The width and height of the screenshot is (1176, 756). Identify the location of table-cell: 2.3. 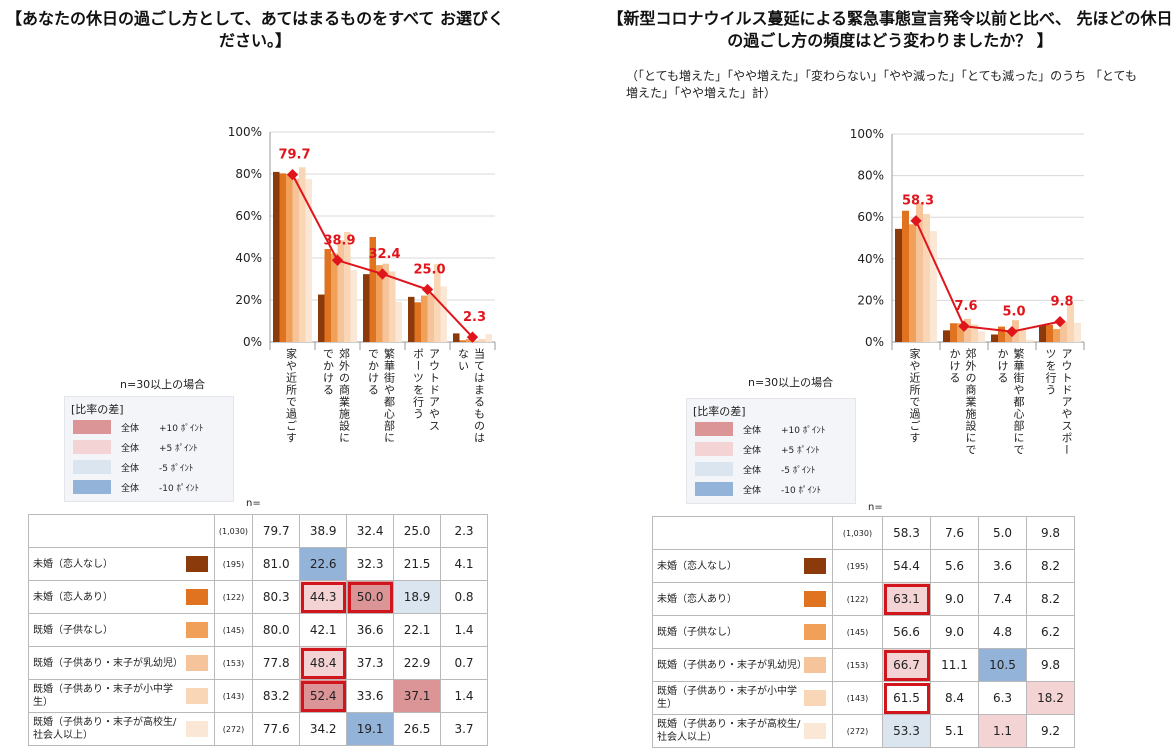
(464, 531).